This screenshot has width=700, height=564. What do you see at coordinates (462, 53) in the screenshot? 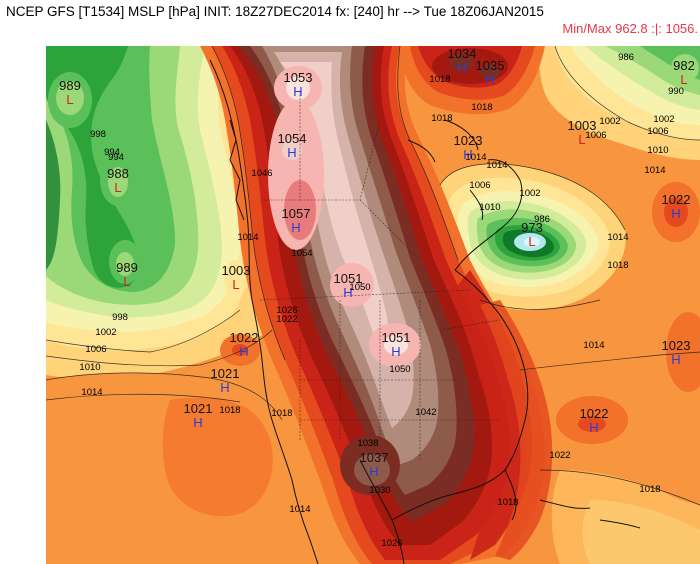
I see `pressure-value: 1034` at bounding box center [462, 53].